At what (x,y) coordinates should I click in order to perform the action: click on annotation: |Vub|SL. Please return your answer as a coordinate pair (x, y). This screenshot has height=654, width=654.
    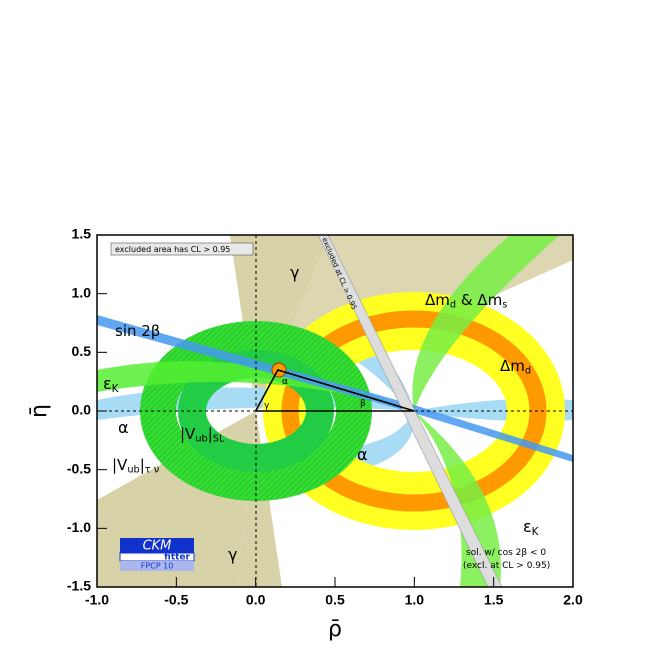
    Looking at the image, I should click on (202, 435).